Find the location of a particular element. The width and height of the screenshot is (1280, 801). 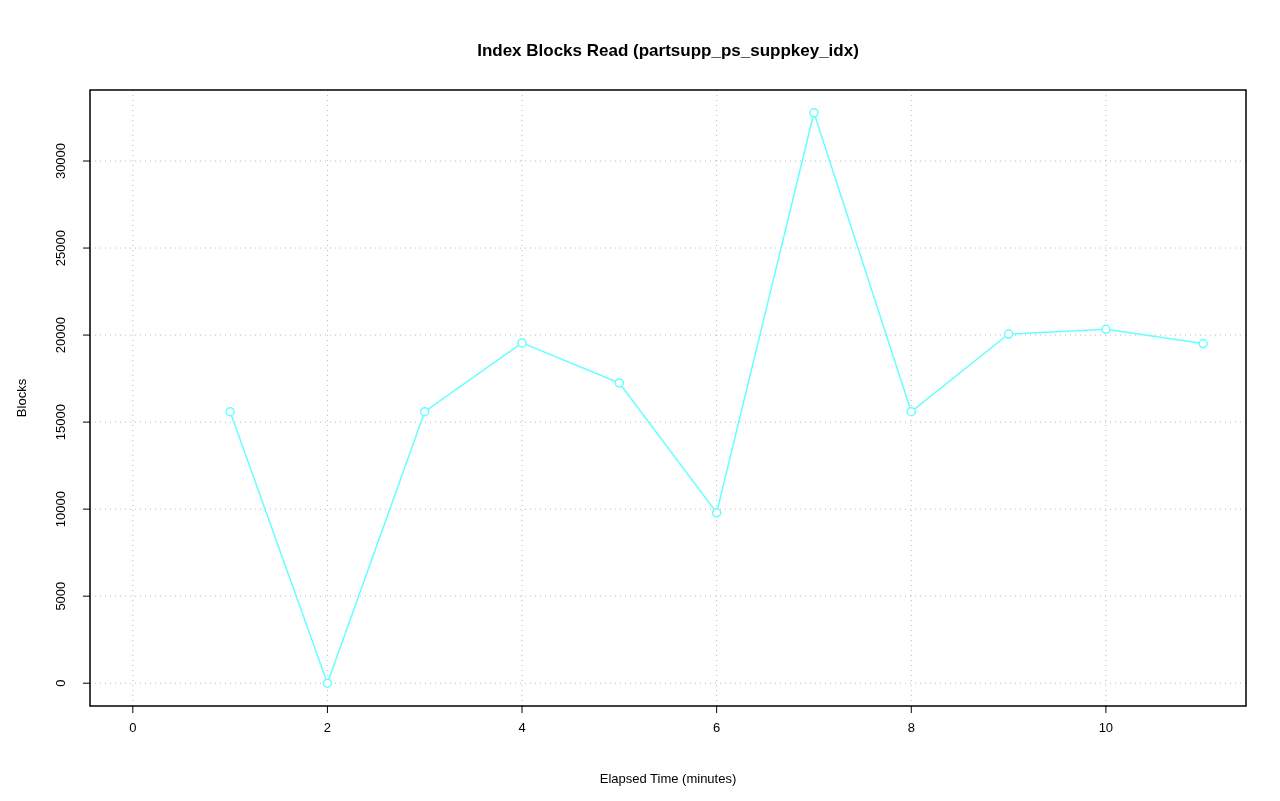

y-tick-label: 25000 is located at coordinates (60, 248).